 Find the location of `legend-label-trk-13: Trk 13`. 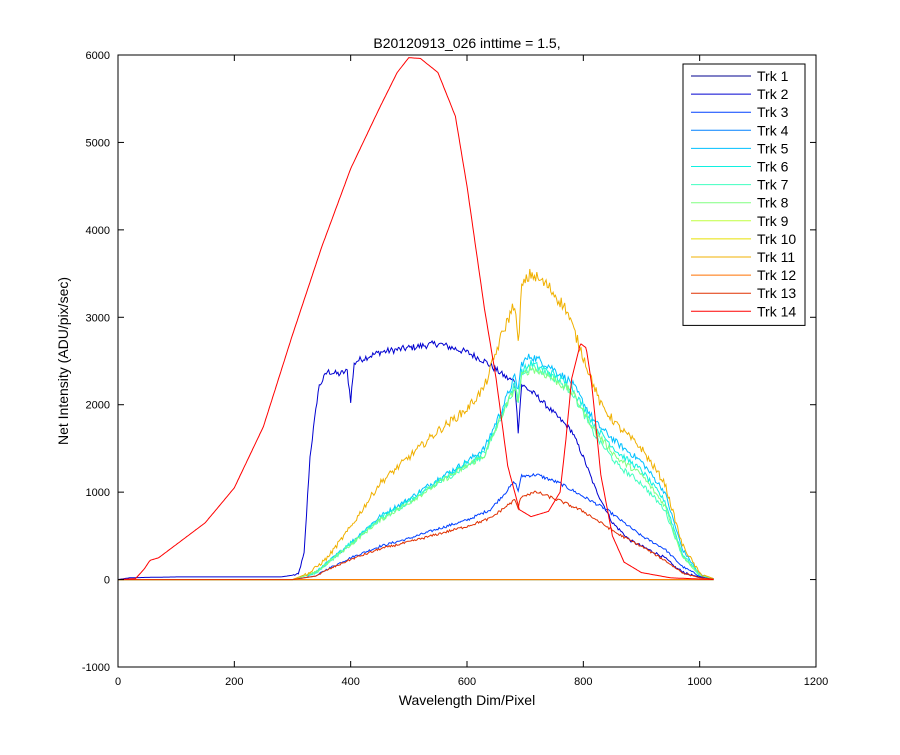

legend-label-trk-13: Trk 13 is located at coordinates (776, 293).